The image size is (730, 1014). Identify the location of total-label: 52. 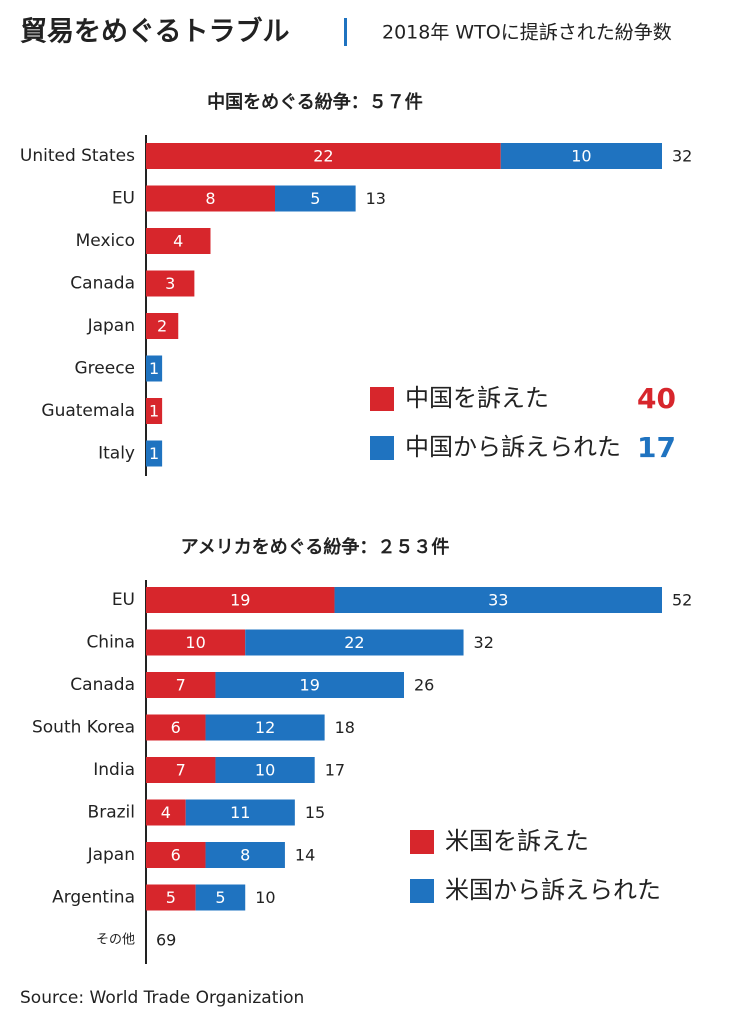
(682, 600).